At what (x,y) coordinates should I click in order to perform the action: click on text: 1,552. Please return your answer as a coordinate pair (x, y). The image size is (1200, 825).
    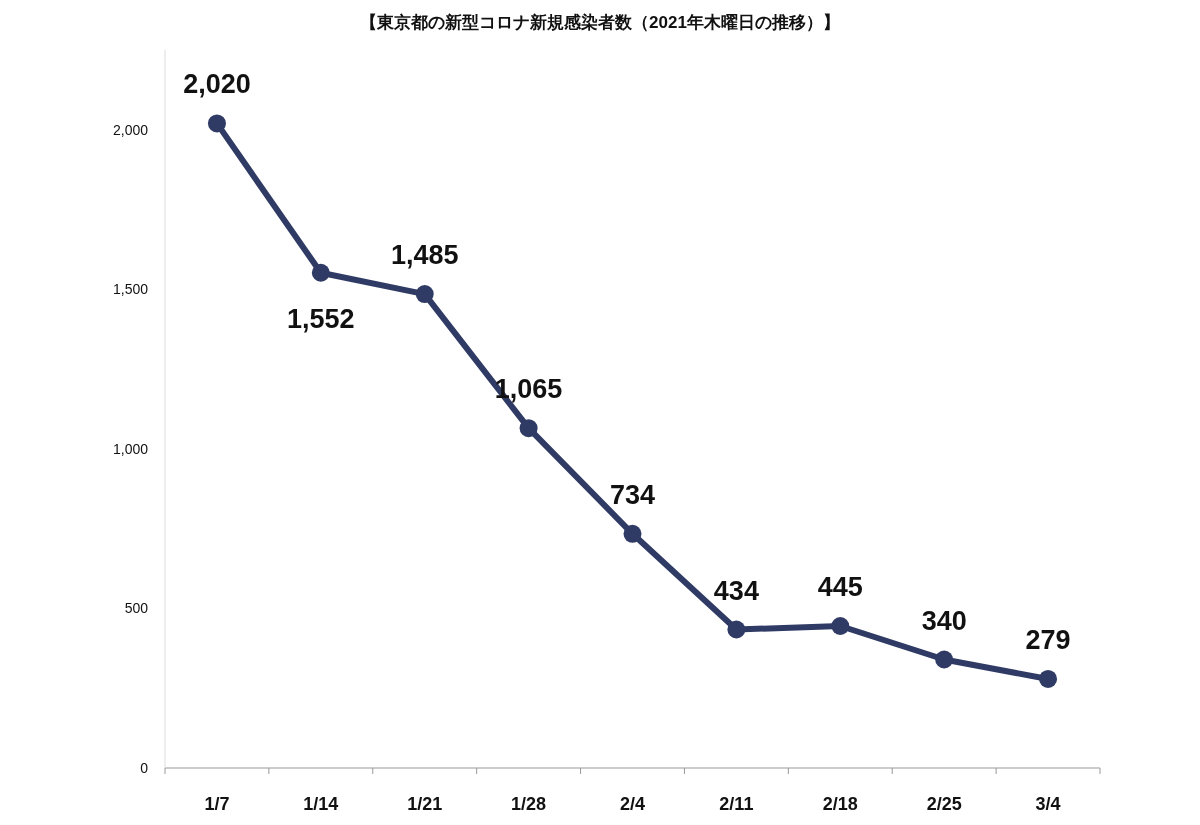
    Looking at the image, I should click on (321, 318).